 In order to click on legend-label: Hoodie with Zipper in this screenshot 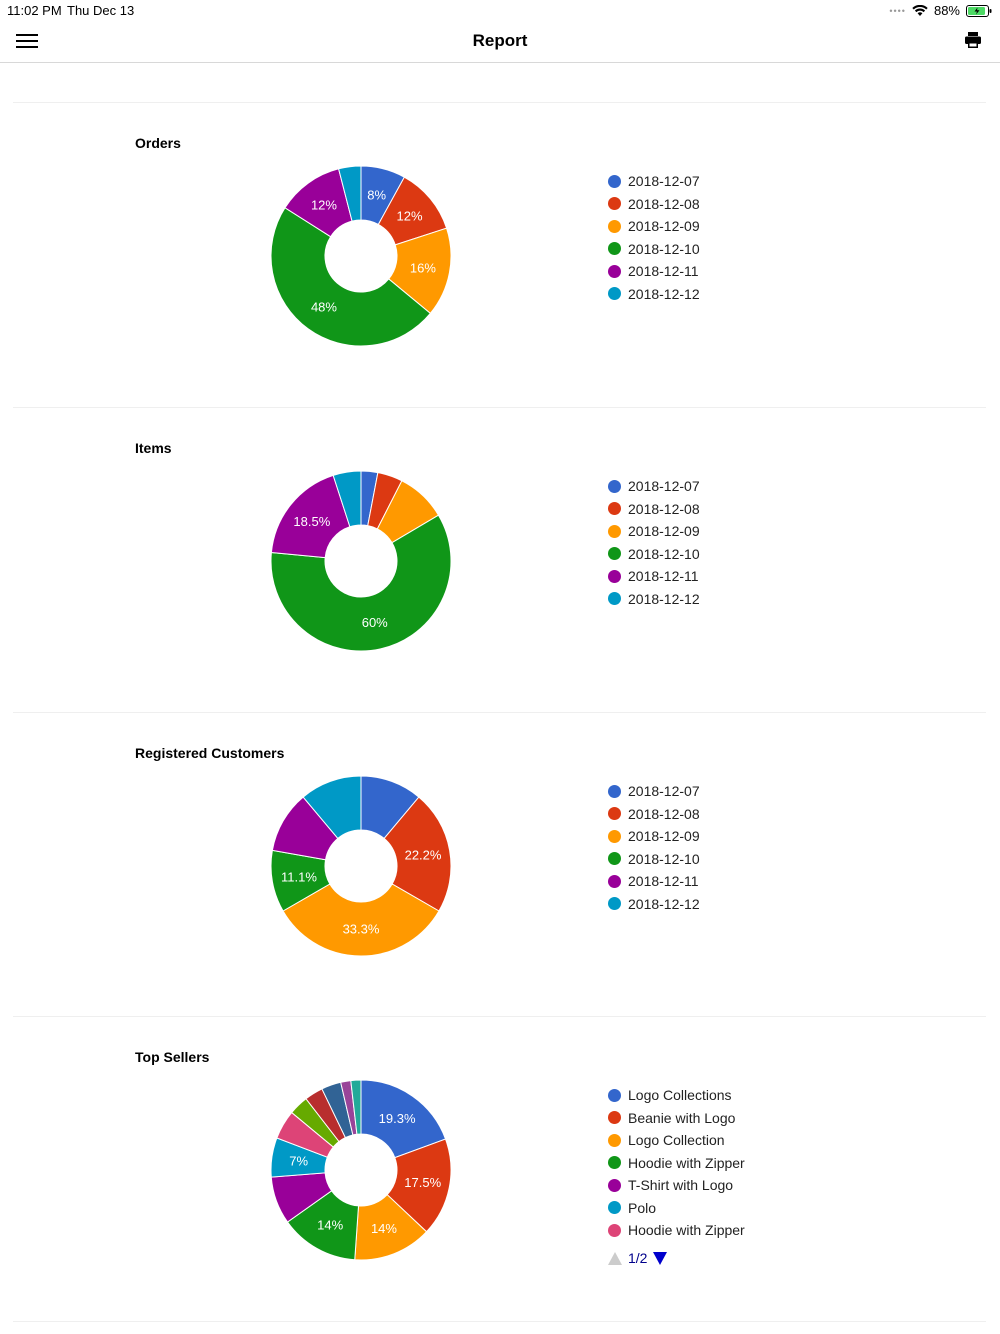, I will do `click(686, 1162)`.